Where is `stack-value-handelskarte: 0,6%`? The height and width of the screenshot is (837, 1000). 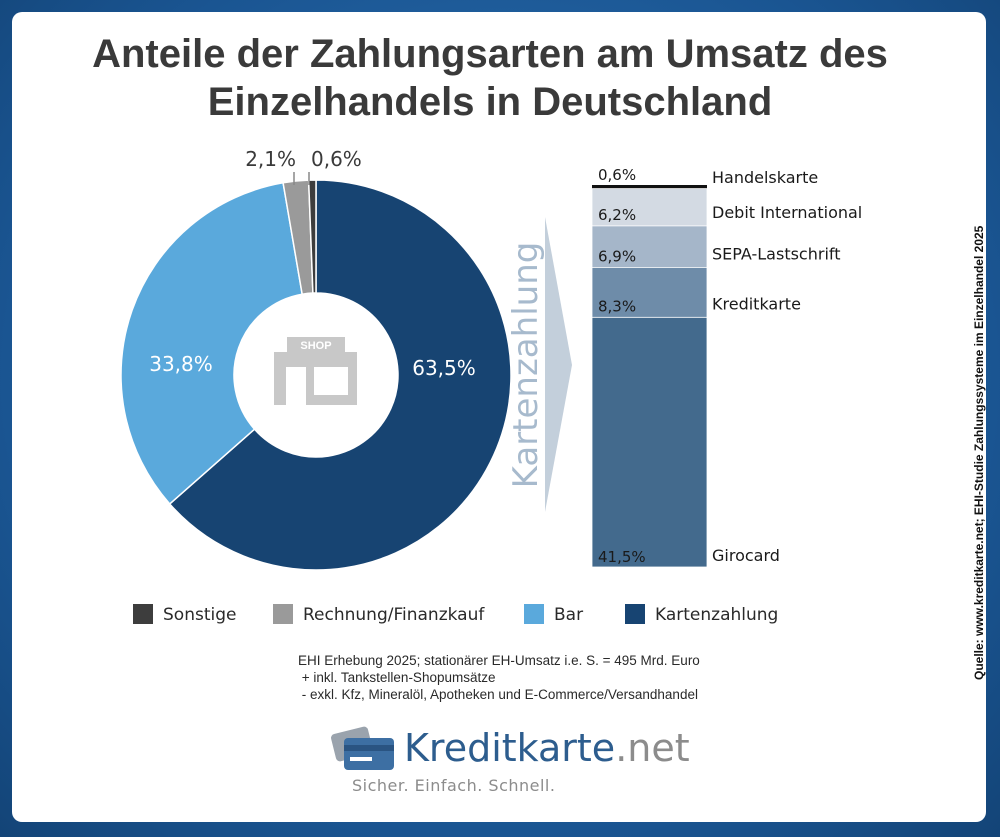 stack-value-handelskarte: 0,6% is located at coordinates (617, 175).